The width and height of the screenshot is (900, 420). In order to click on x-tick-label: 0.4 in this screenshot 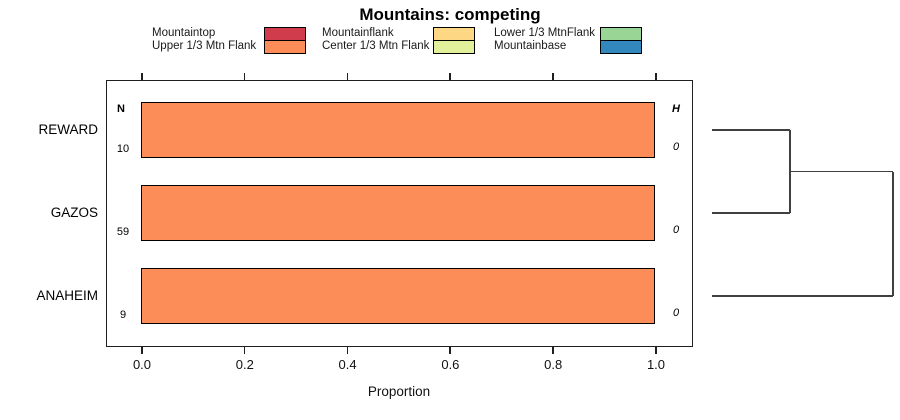, I will do `click(347, 364)`.